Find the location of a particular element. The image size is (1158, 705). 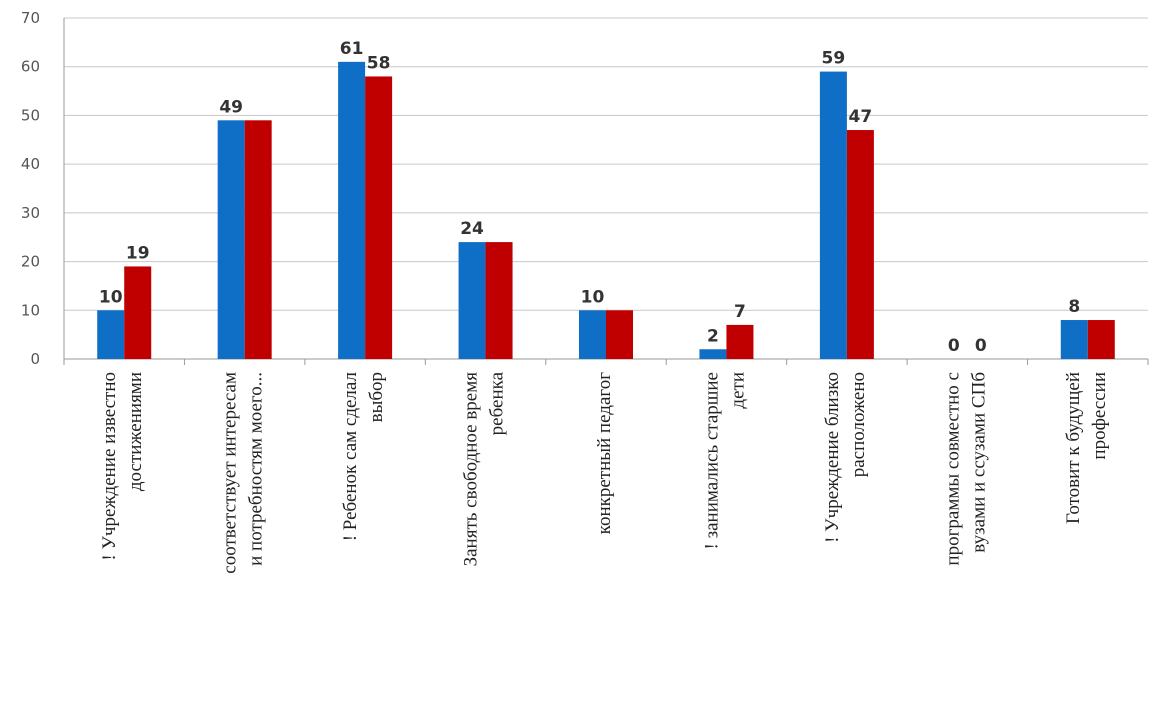

category-label-line: расположено is located at coordinates (858, 424).